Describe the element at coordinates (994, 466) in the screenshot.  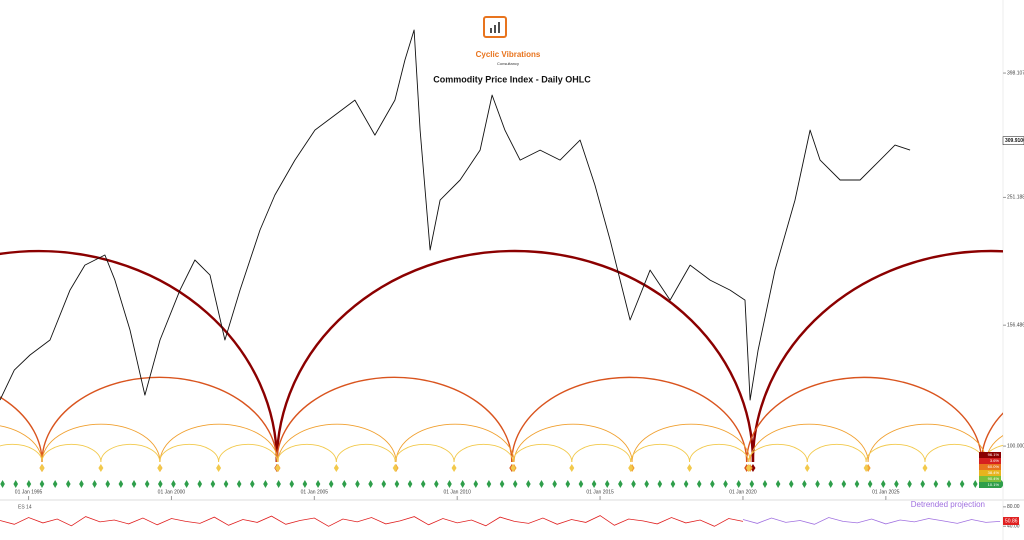
I see `level-label: 60.0%` at that location.